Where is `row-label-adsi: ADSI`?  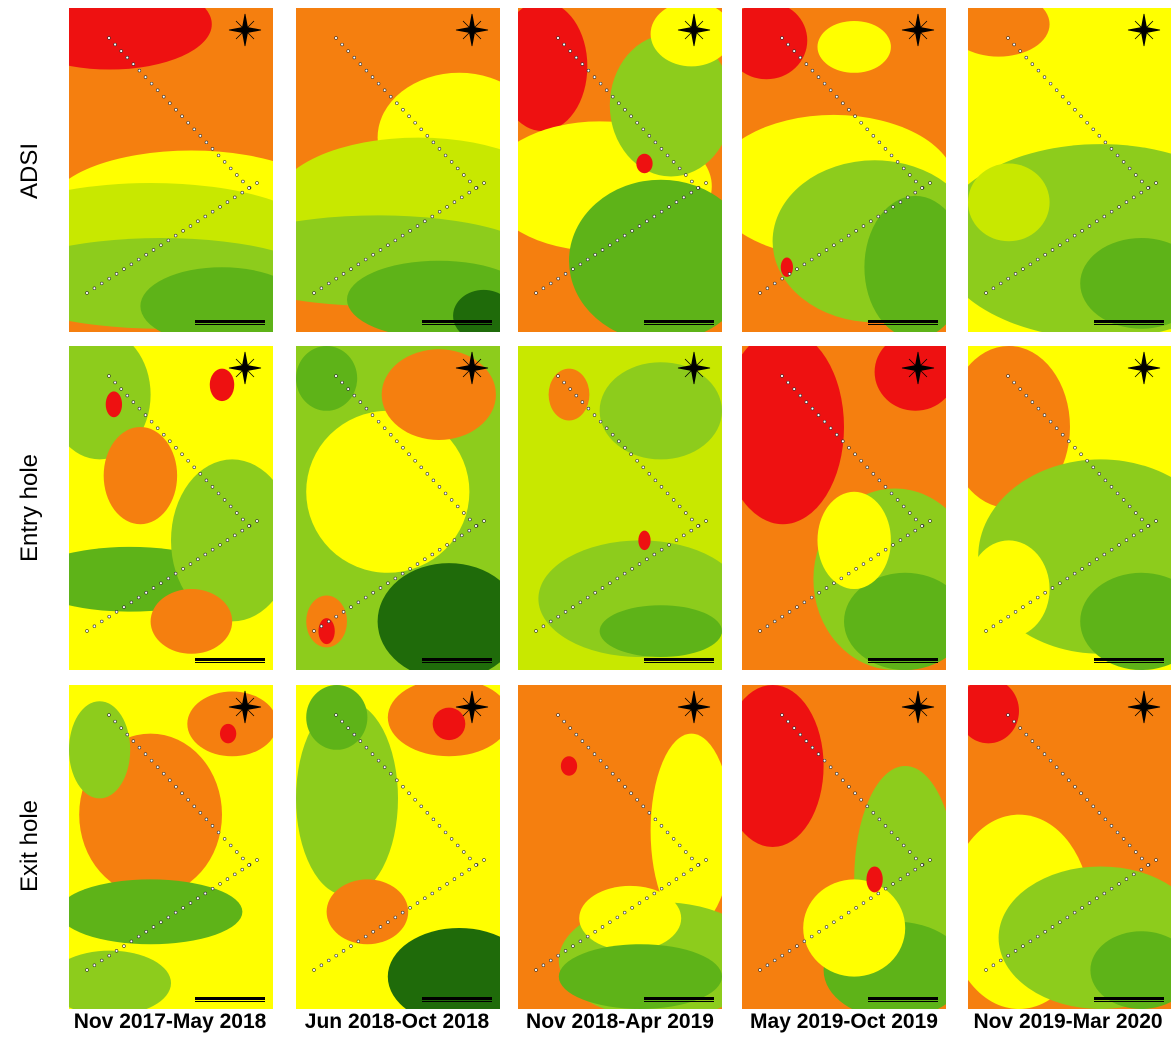 row-label-adsi: ADSI is located at coordinates (30, 171).